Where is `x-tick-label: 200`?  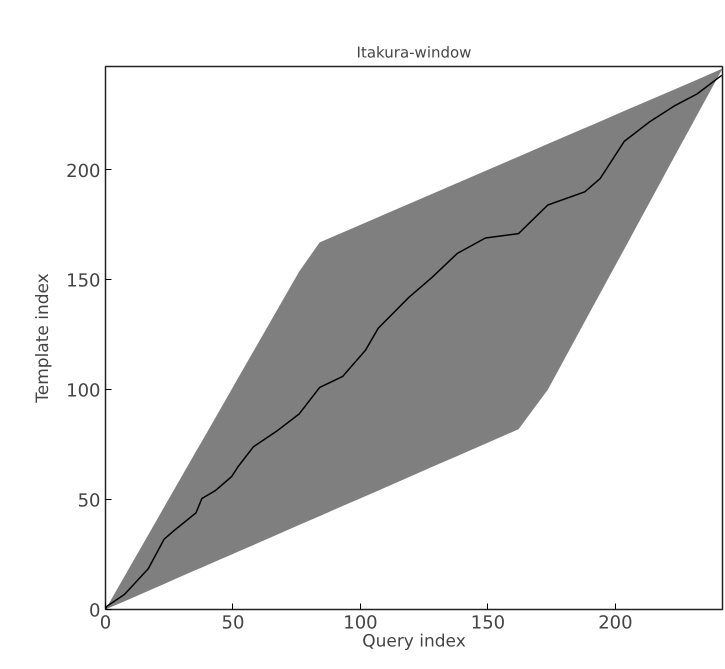
x-tick-label: 200 is located at coordinates (615, 623).